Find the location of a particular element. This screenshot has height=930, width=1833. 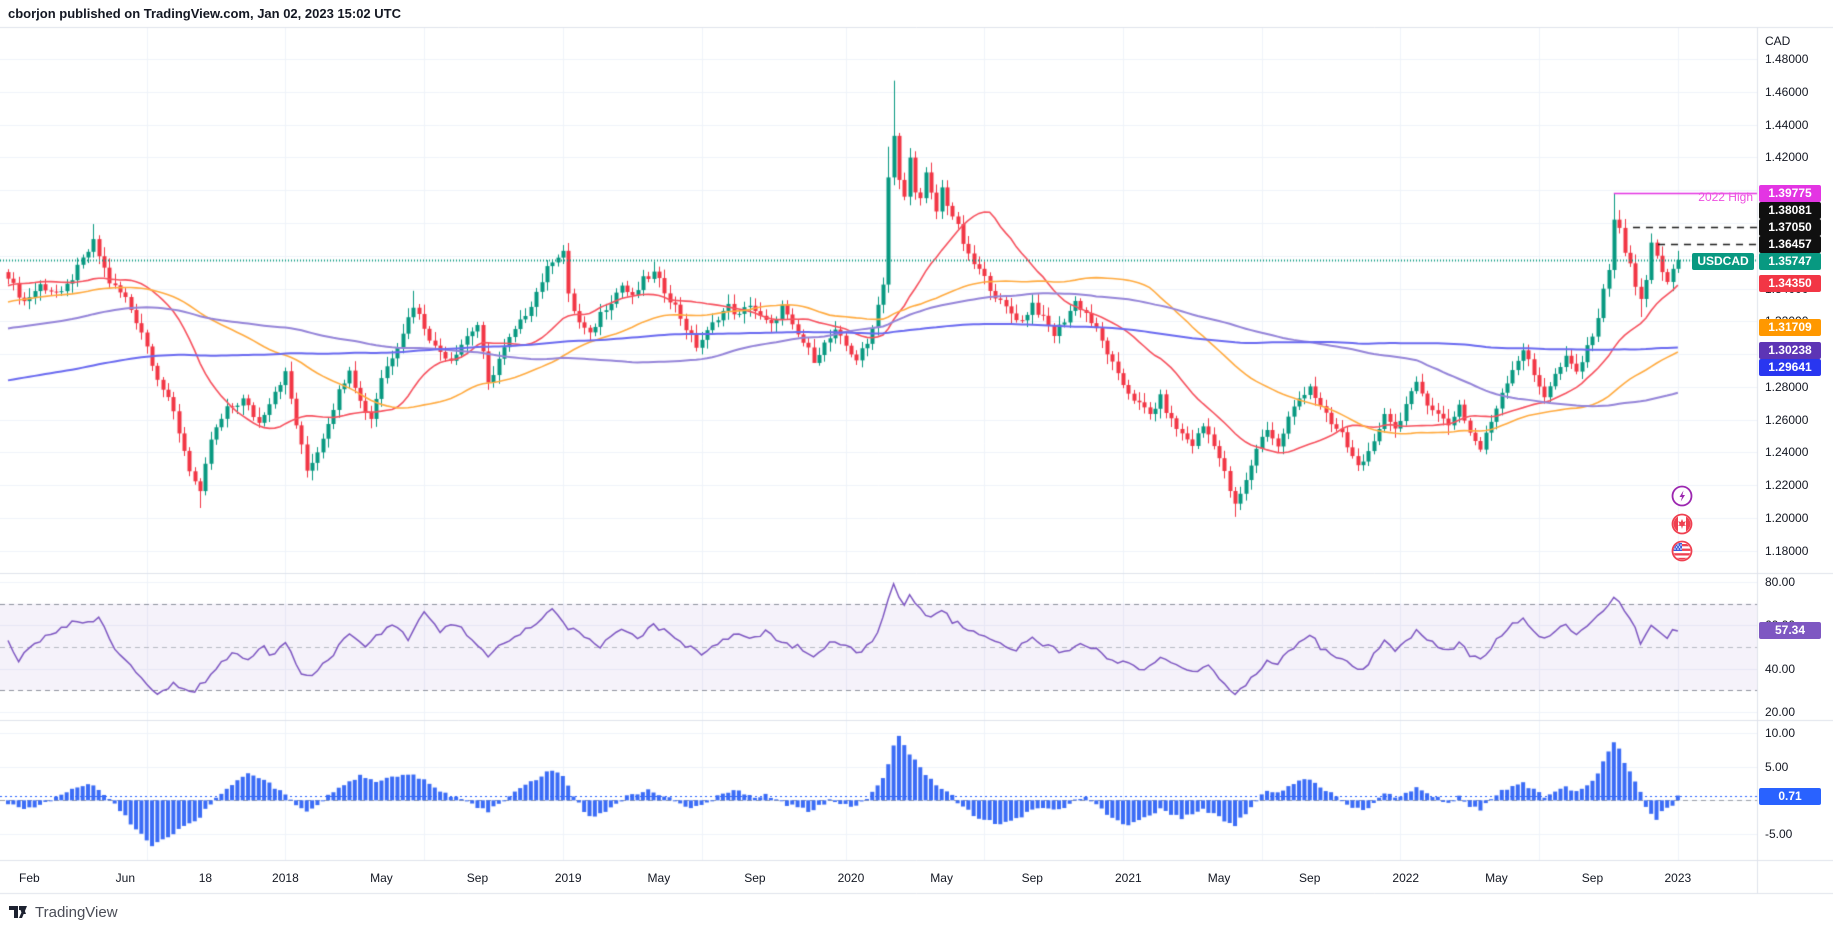

rsi-value-label: 57.34 is located at coordinates (1790, 630).